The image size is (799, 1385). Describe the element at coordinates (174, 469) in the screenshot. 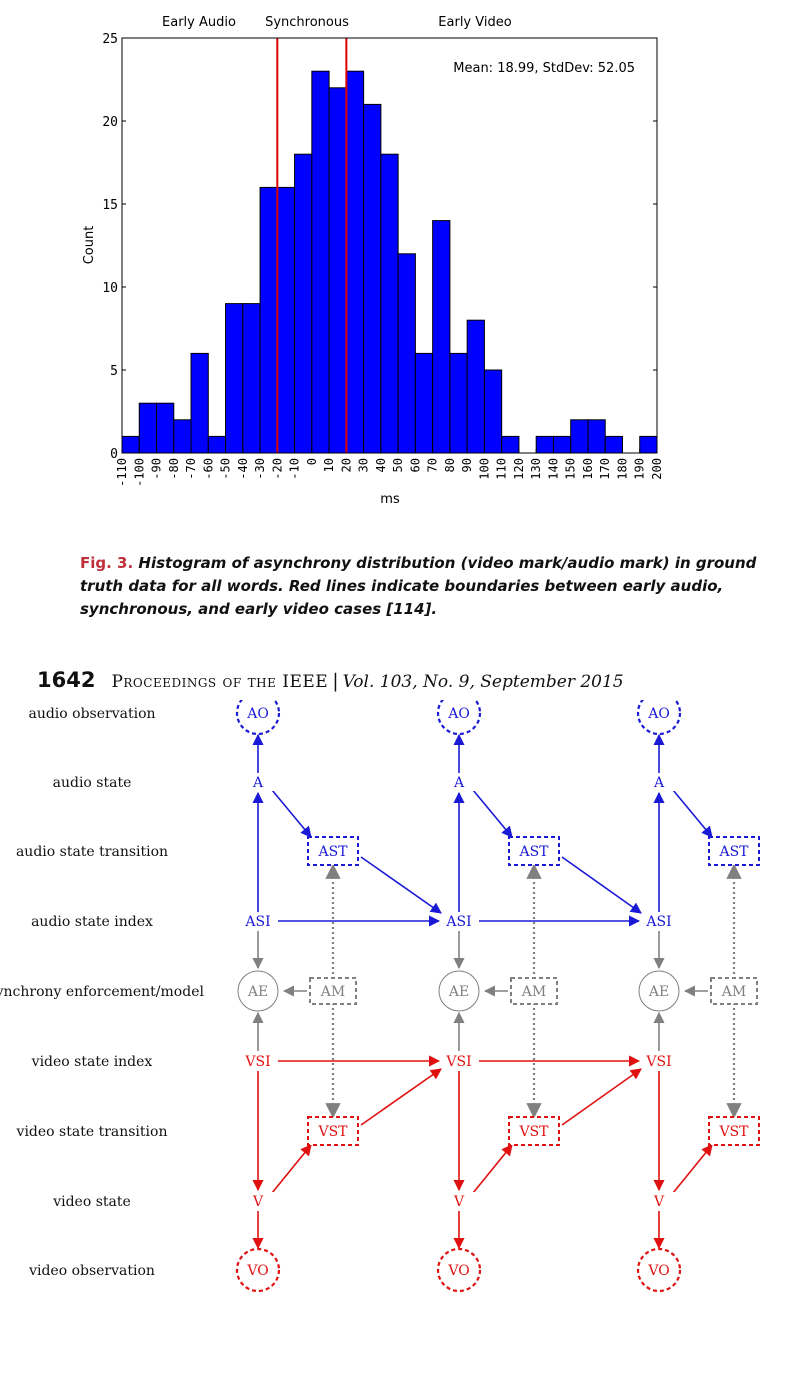

I see `x-tick-label: -80` at that location.